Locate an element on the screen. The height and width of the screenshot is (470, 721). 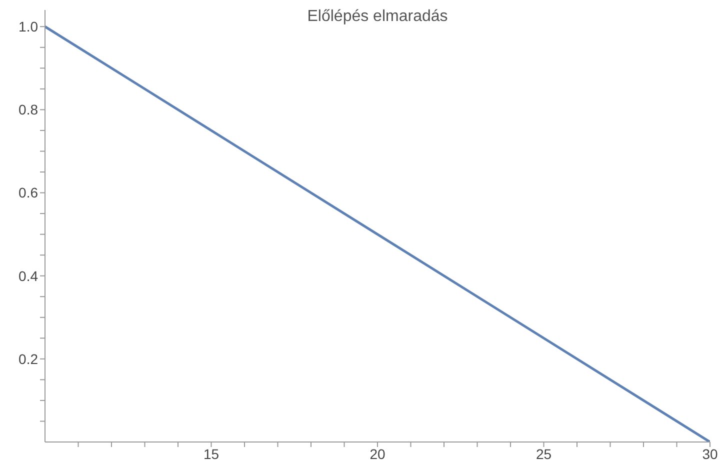
y-tick-label: 0.6 is located at coordinates (28, 192).